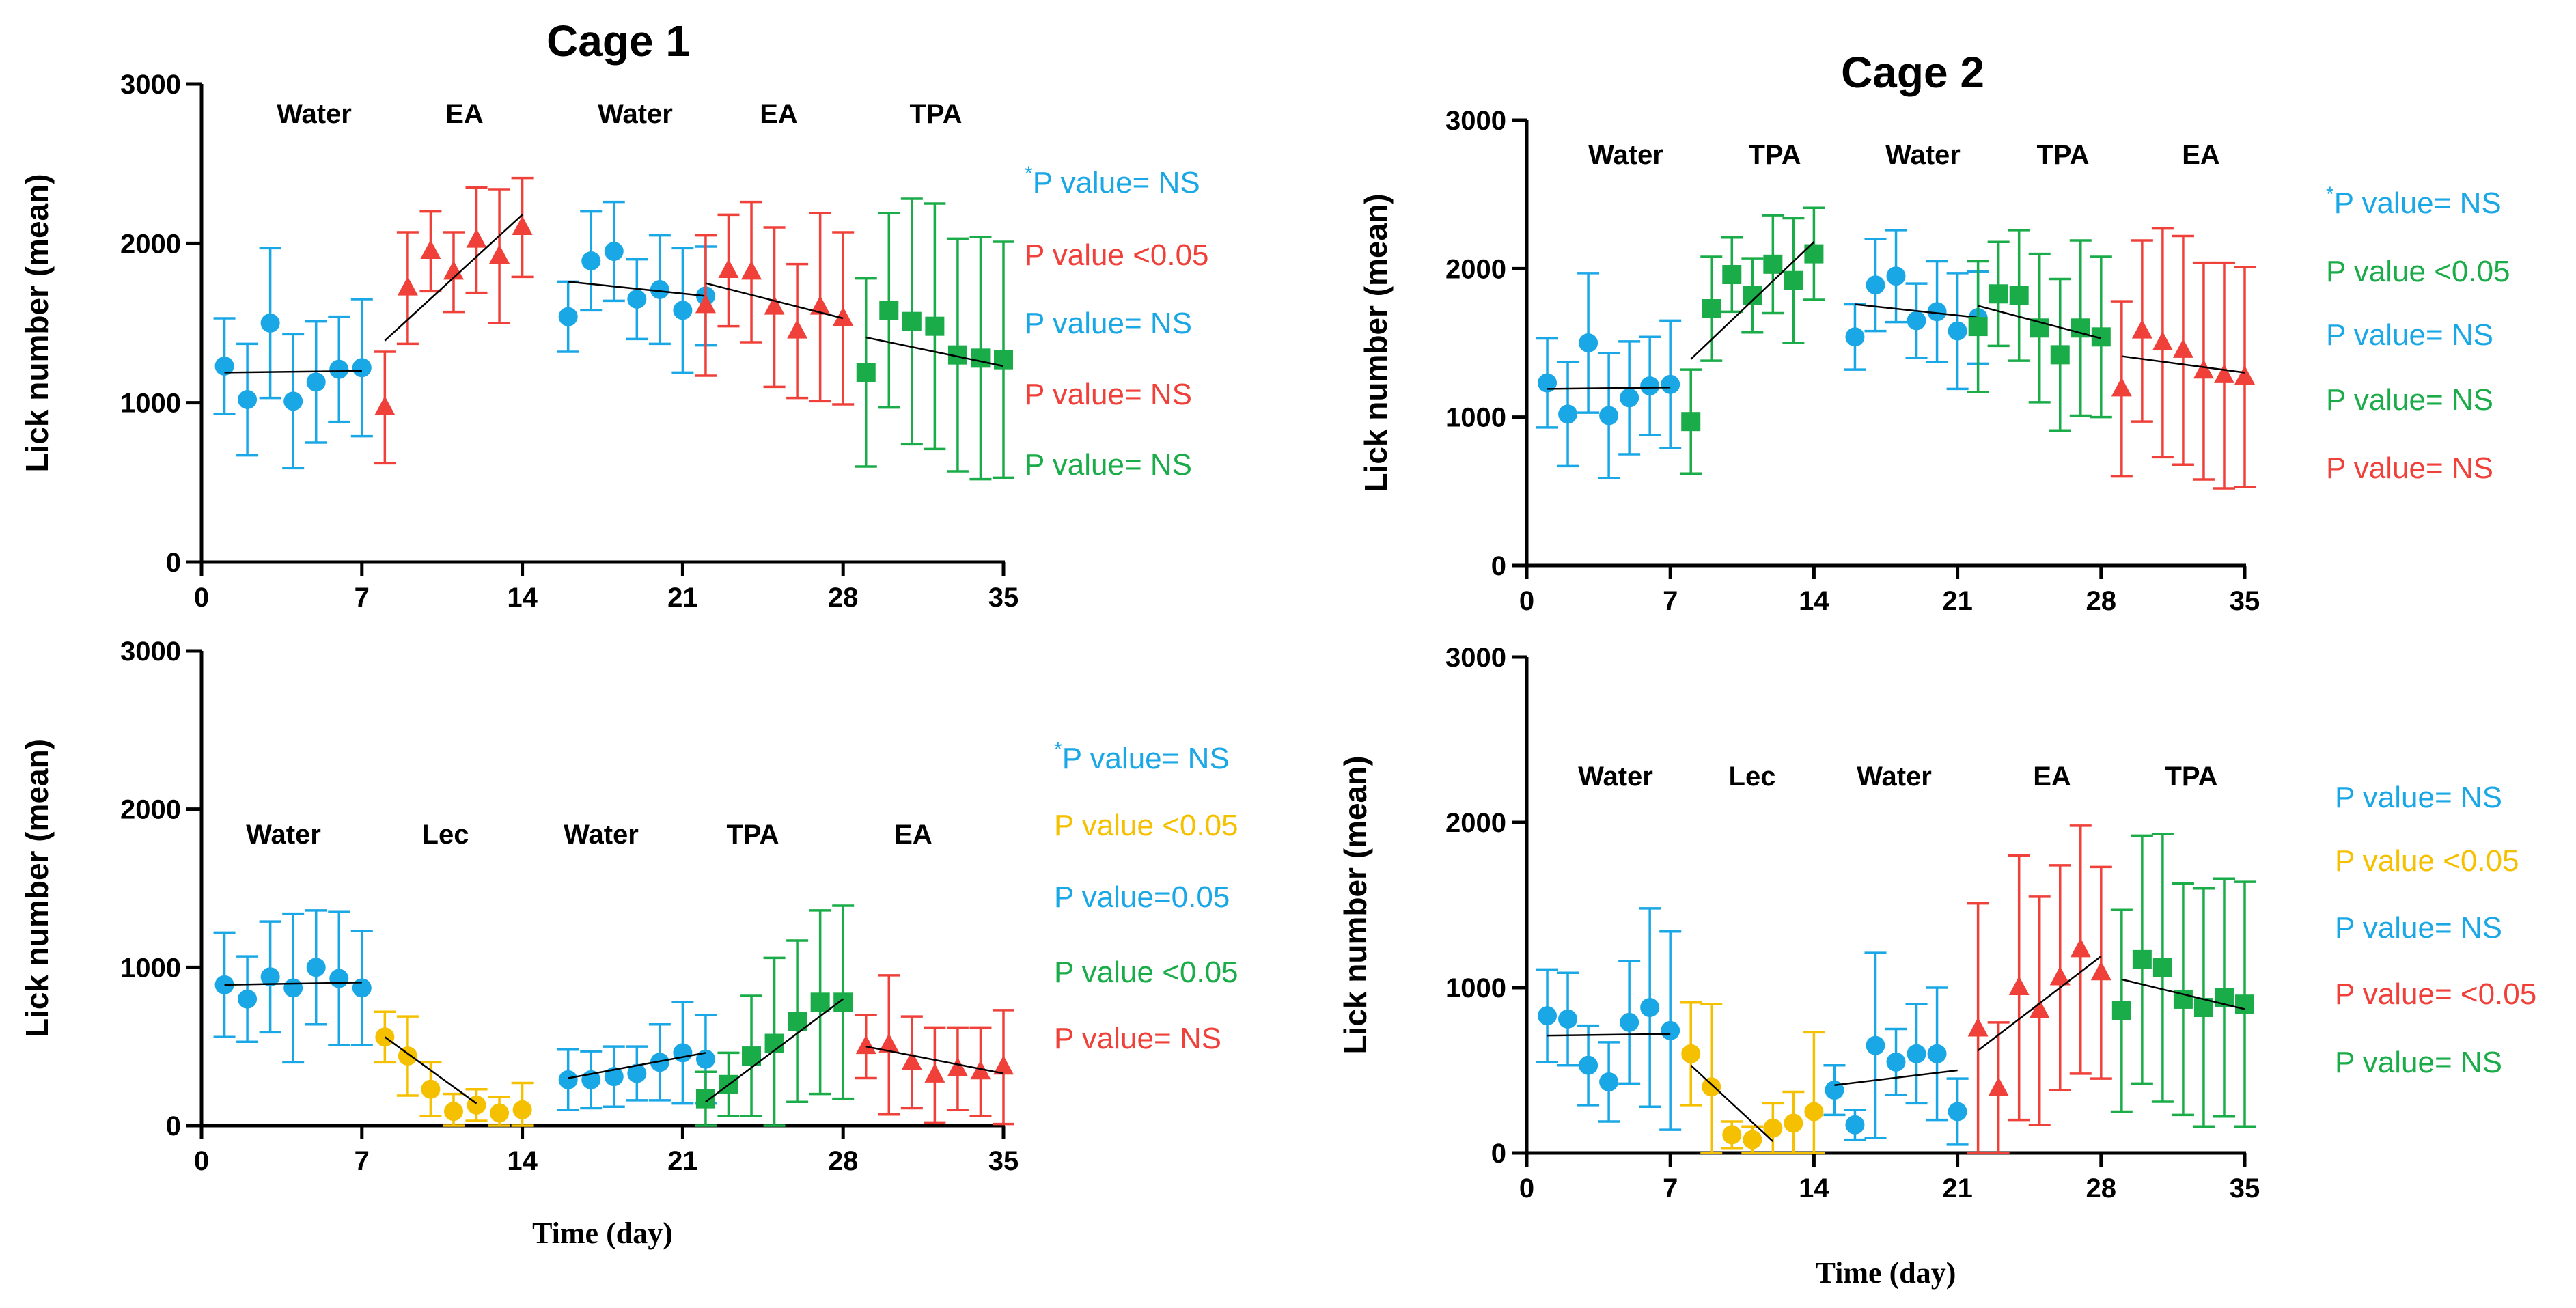 This screenshot has height=1308, width=2576. I want to click on x-tick-label: 21, so click(683, 598).